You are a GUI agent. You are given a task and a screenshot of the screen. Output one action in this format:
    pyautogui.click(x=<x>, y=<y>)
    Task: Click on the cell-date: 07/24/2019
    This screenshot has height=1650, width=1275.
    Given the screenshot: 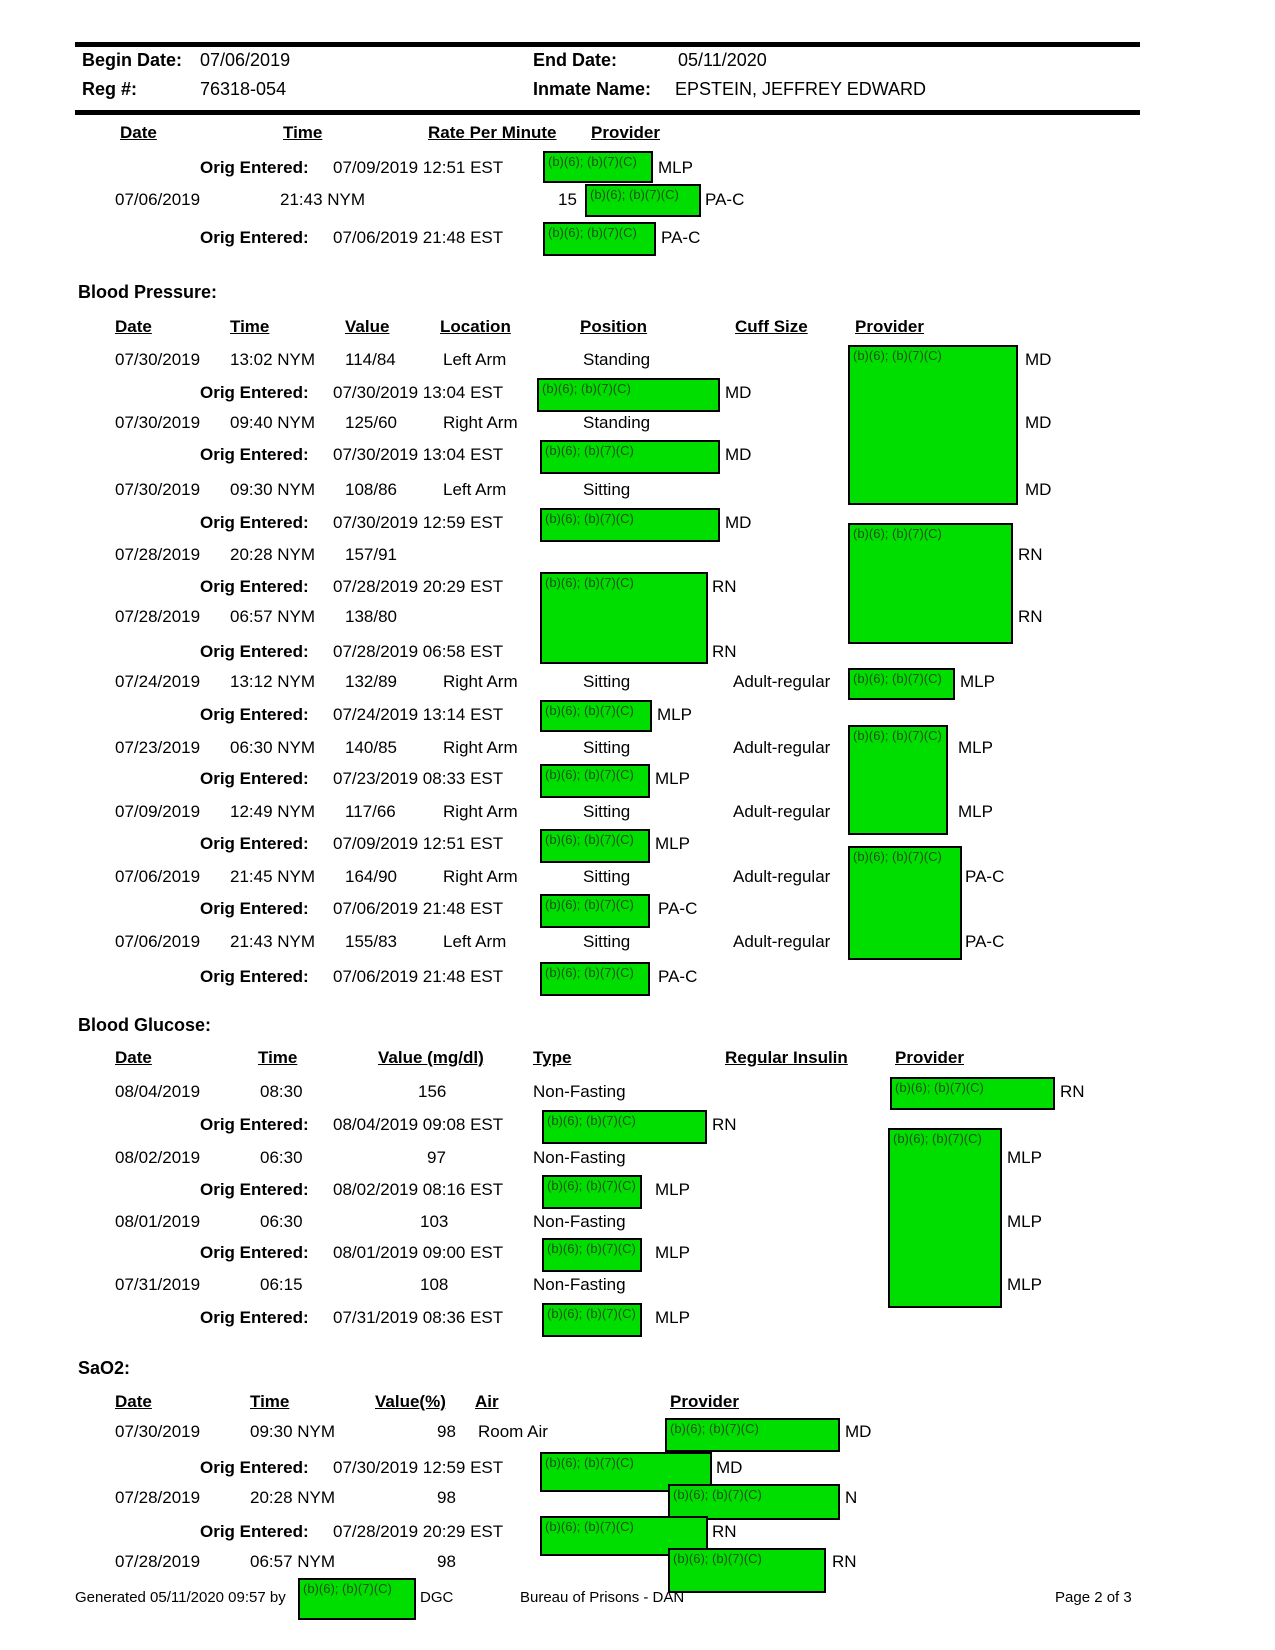 What is the action you would take?
    pyautogui.click(x=158, y=681)
    